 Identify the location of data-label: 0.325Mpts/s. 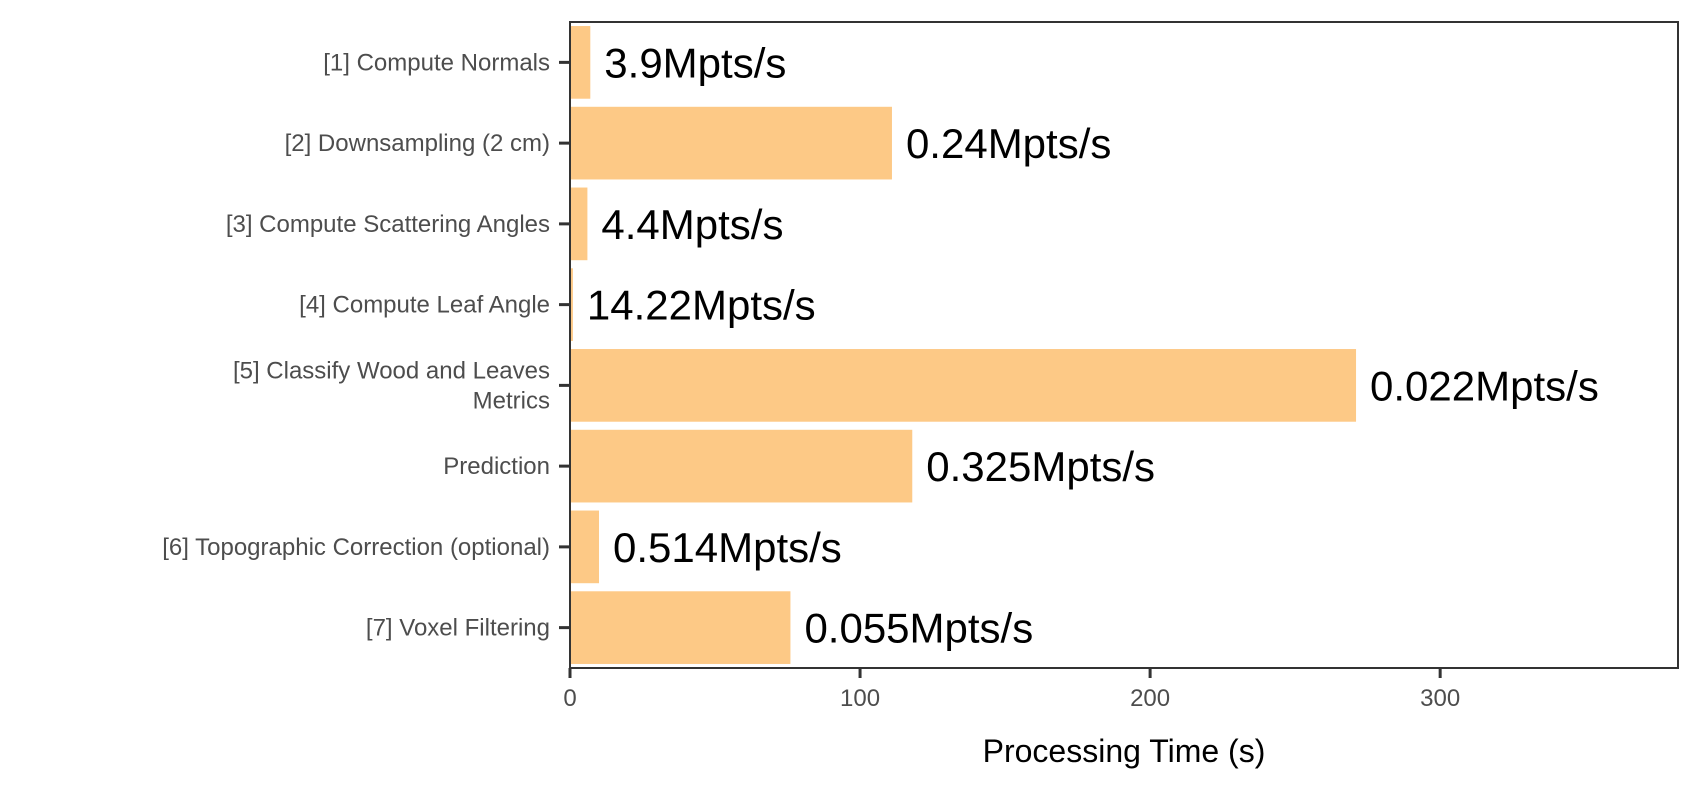
(1040, 466).